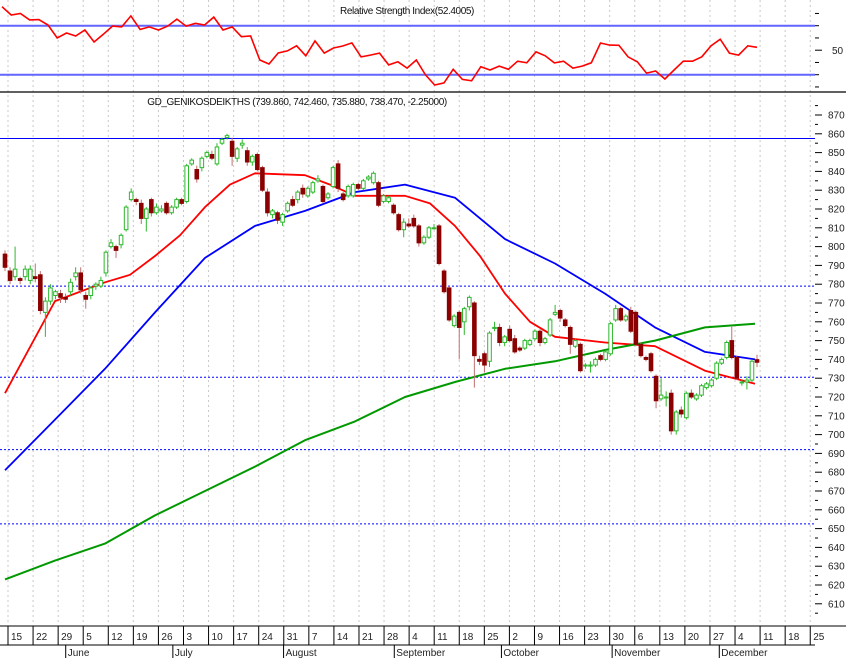 The image size is (846, 660). Describe the element at coordinates (669, 637) in the screenshot. I see `x-tick-label: 13` at that location.